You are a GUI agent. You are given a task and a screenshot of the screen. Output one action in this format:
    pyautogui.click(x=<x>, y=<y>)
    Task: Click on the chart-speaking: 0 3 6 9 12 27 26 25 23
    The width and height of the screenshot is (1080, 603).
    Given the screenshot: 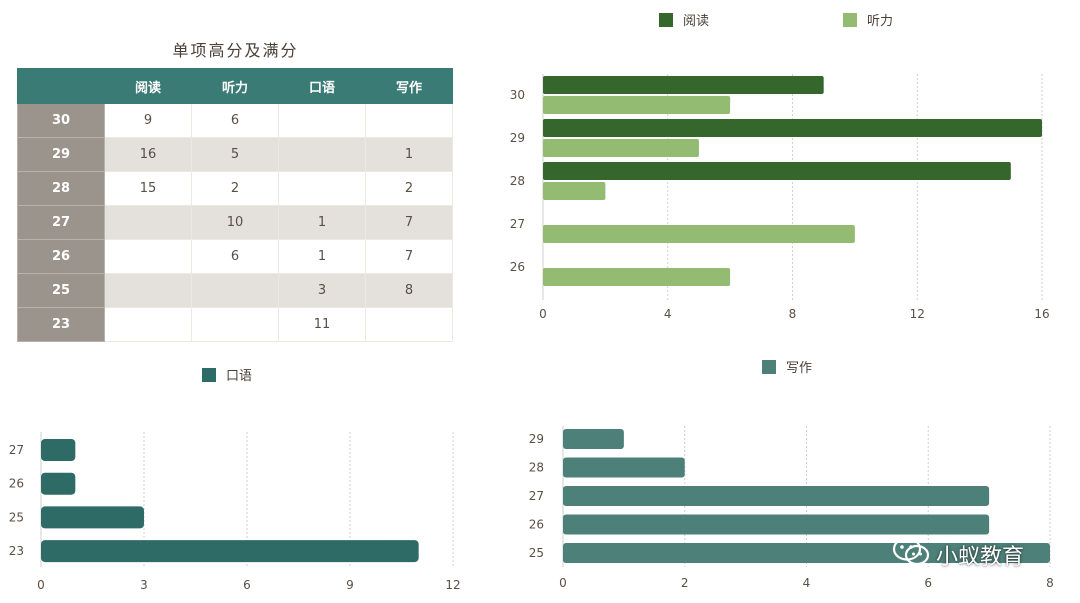 What is the action you would take?
    pyautogui.click(x=235, y=512)
    